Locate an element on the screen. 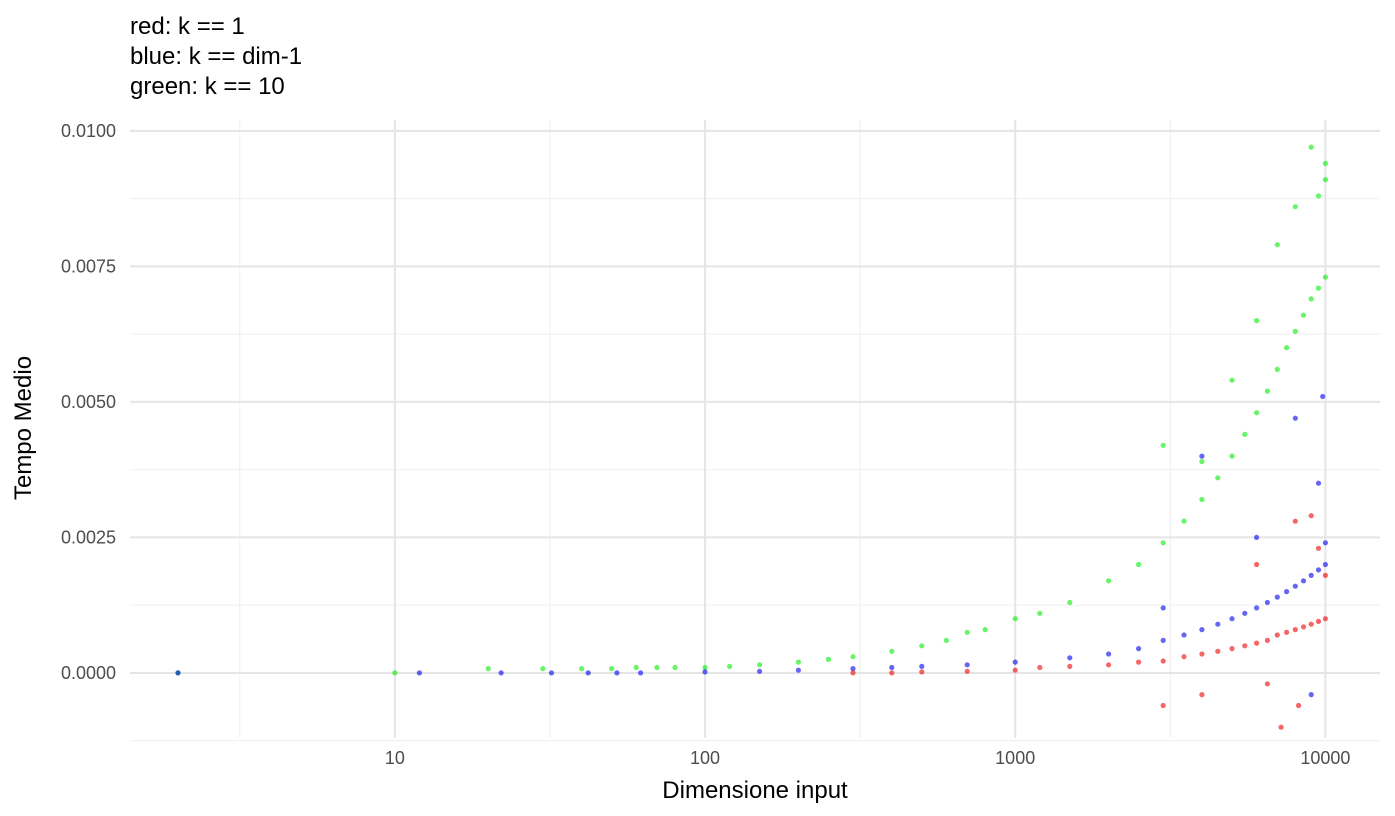  x-tick-label: 10 is located at coordinates (395, 758).